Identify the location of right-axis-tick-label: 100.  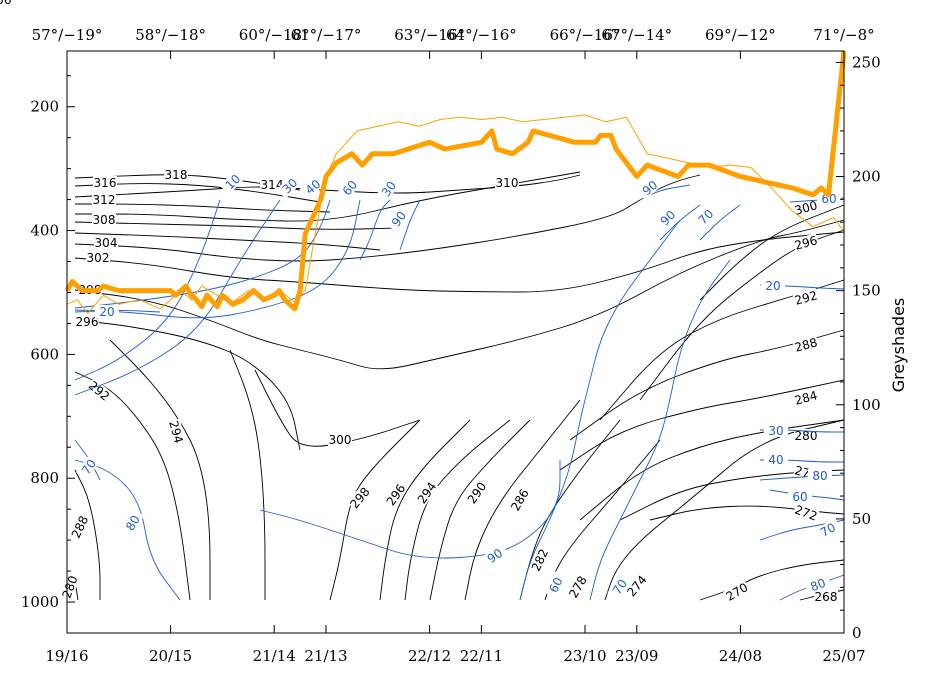
(866, 405).